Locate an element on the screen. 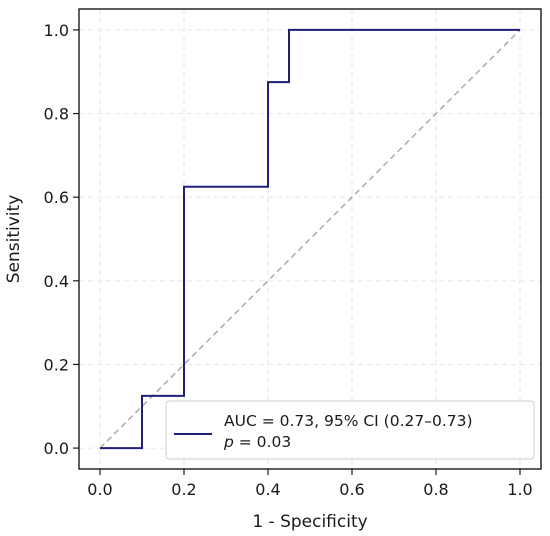  x-tick-label: 1.0 is located at coordinates (519, 489).